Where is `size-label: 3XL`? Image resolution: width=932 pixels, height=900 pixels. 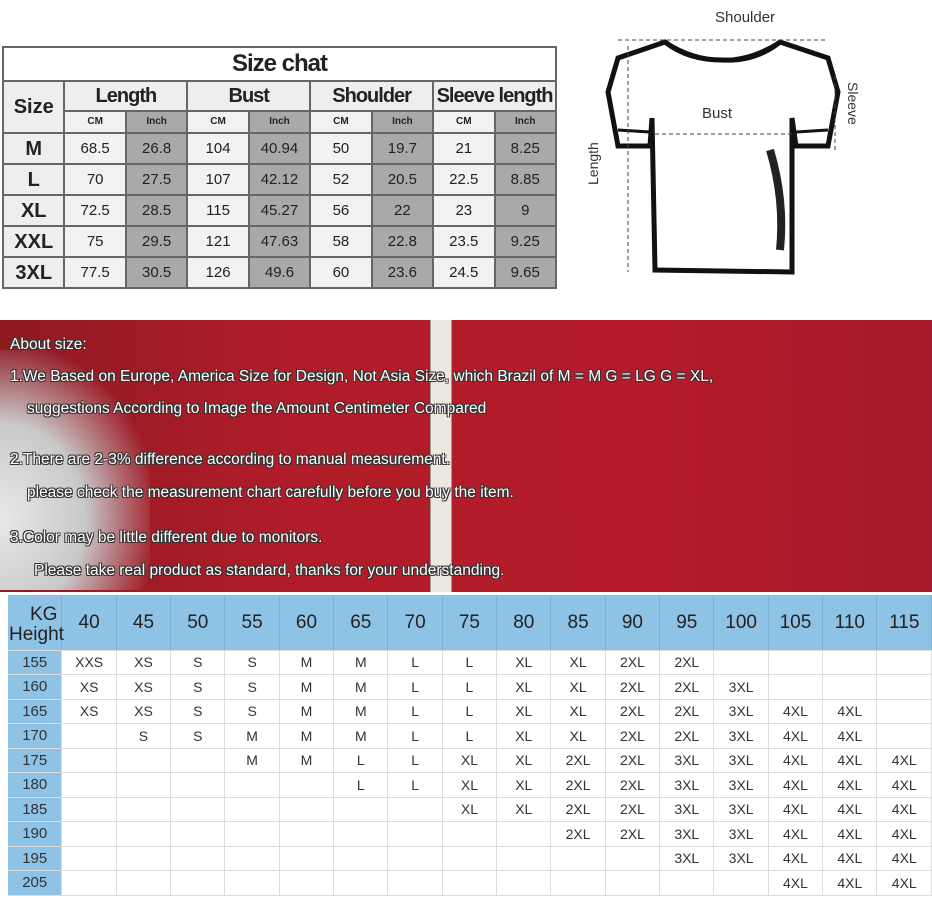
size-label: 3XL is located at coordinates (33, 272).